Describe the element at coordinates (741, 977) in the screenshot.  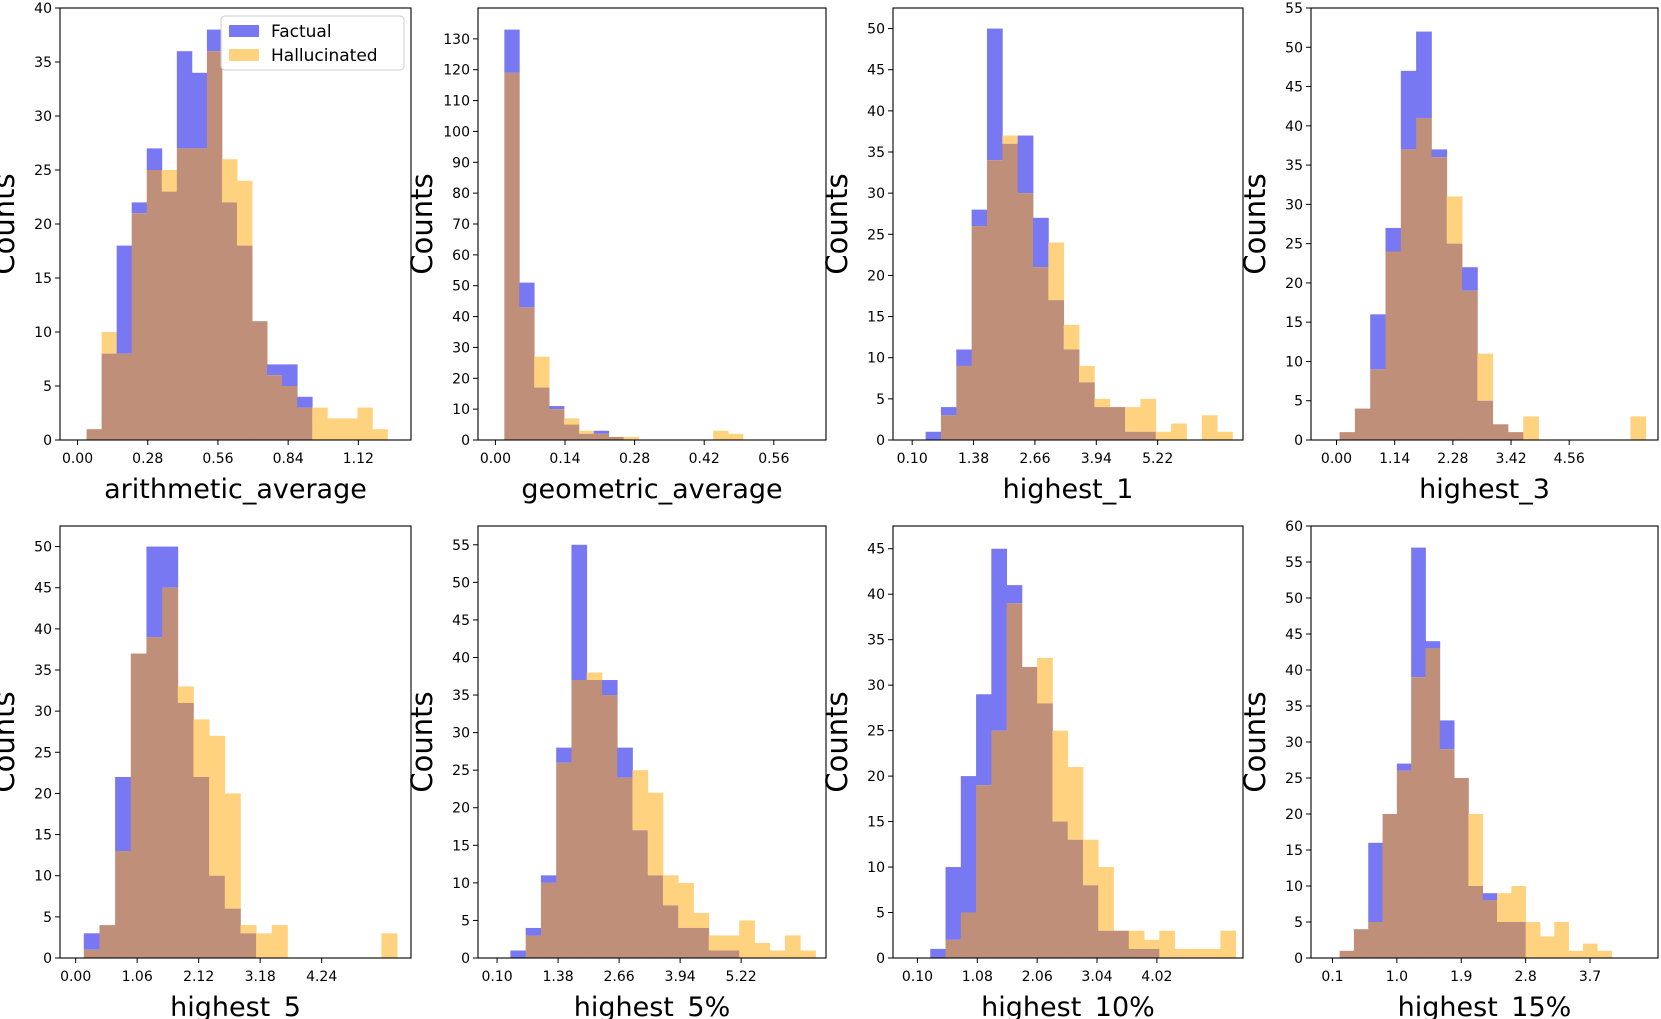
I see `x-tick-label: 5.22` at that location.